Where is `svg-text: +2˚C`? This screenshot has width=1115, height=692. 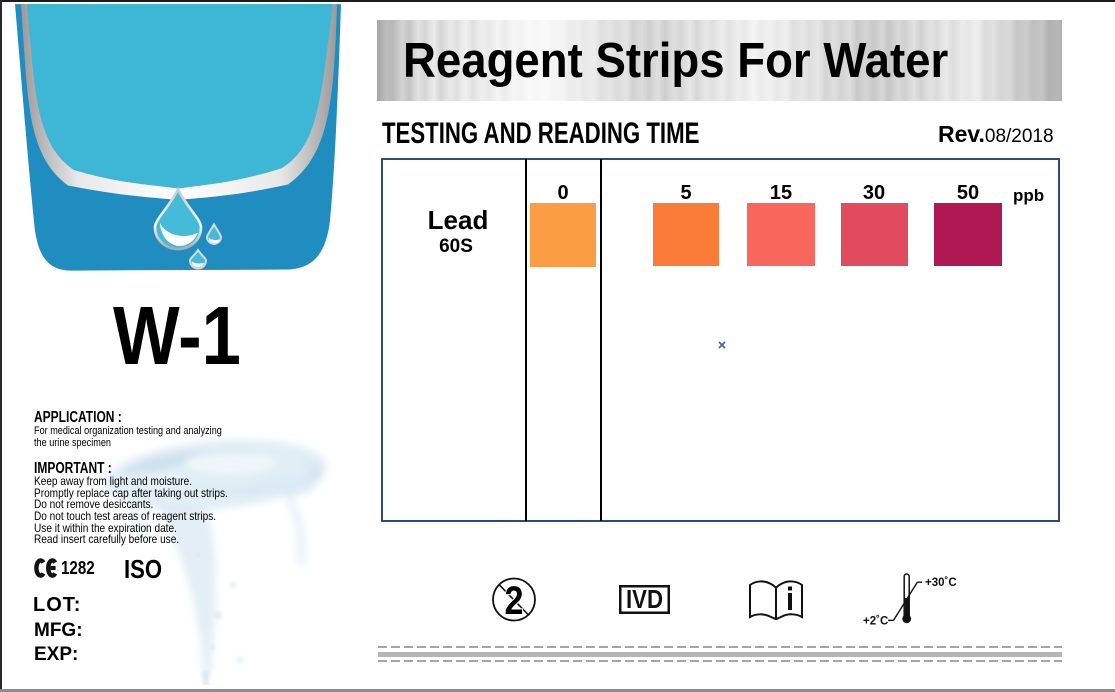
svg-text: +2˚C is located at coordinates (875, 622).